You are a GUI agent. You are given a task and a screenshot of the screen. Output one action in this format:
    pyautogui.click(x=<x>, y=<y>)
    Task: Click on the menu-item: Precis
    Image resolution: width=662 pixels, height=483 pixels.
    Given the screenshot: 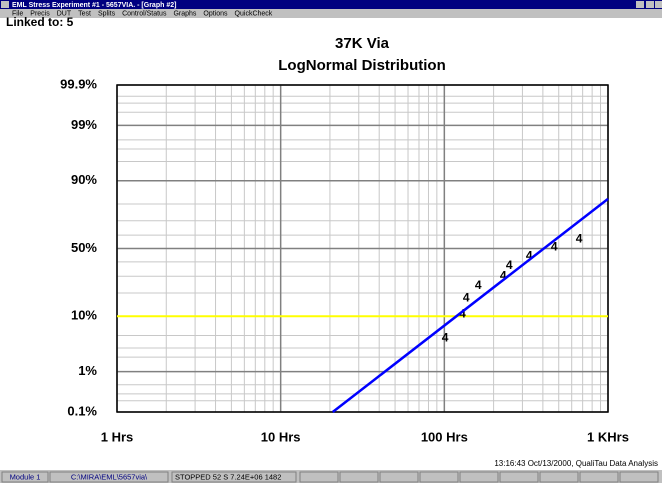 What is the action you would take?
    pyautogui.click(x=40, y=13)
    